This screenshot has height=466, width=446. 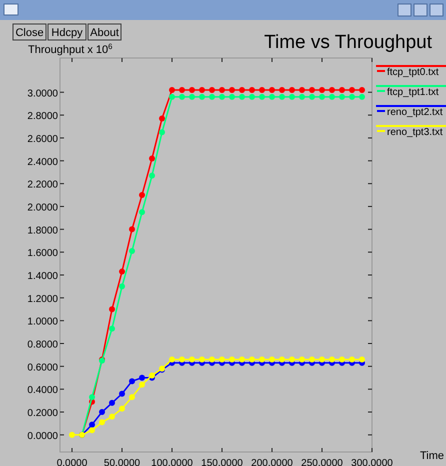 I want to click on text: Hdcpy, so click(x=67, y=33).